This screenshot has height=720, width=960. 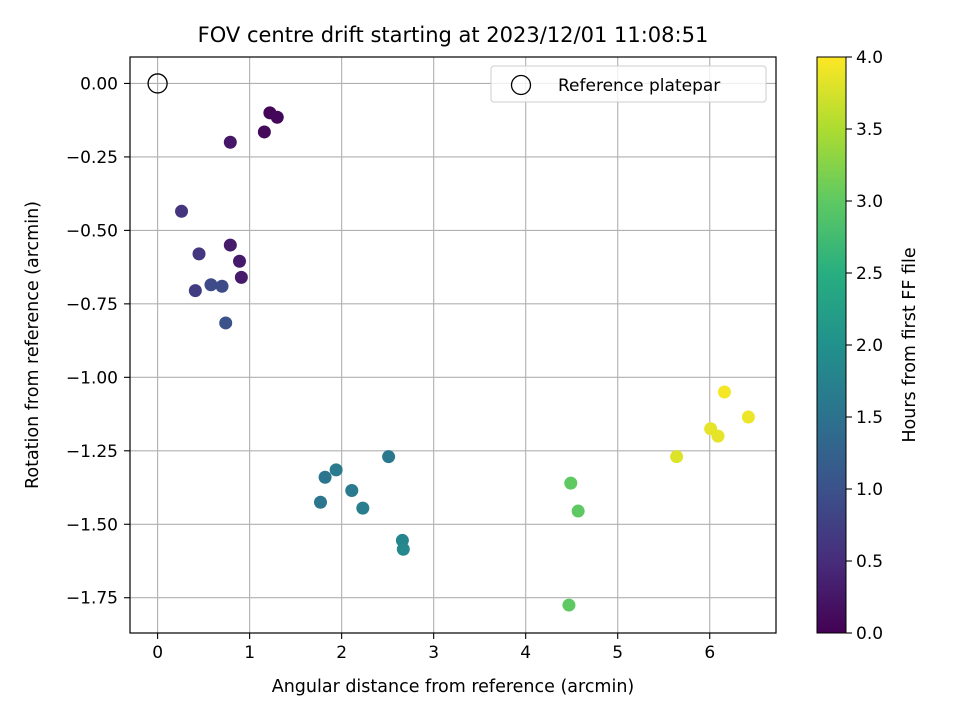 I want to click on colorbar-tick-label: 1.0, so click(x=869, y=490).